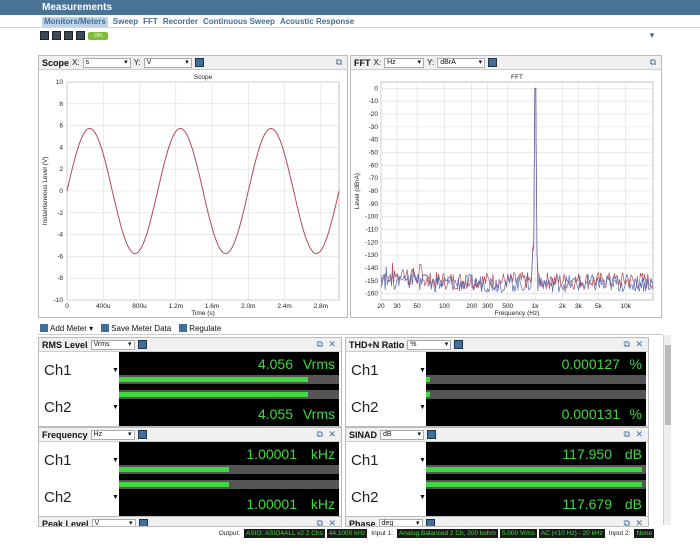  What do you see at coordinates (590, 414) in the screenshot?
I see `meter-value: 0.000131` at bounding box center [590, 414].